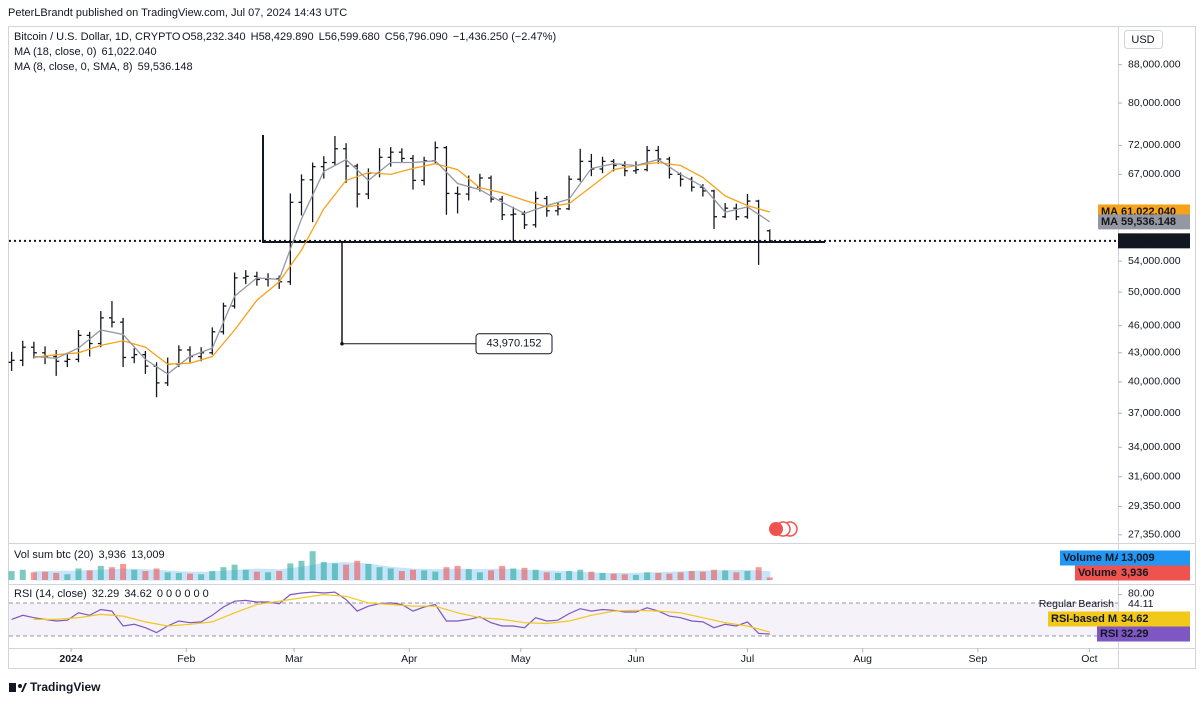  What do you see at coordinates (342, 344) in the screenshot?
I see `measure-point` at bounding box center [342, 344].